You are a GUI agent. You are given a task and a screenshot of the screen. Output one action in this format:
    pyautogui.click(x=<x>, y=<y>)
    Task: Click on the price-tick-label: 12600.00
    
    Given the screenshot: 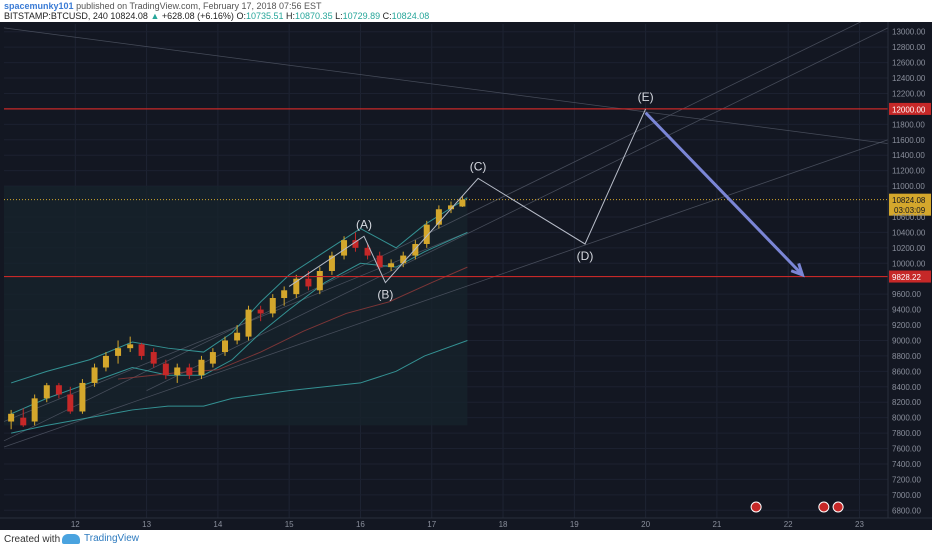 What is the action you would take?
    pyautogui.click(x=909, y=63)
    